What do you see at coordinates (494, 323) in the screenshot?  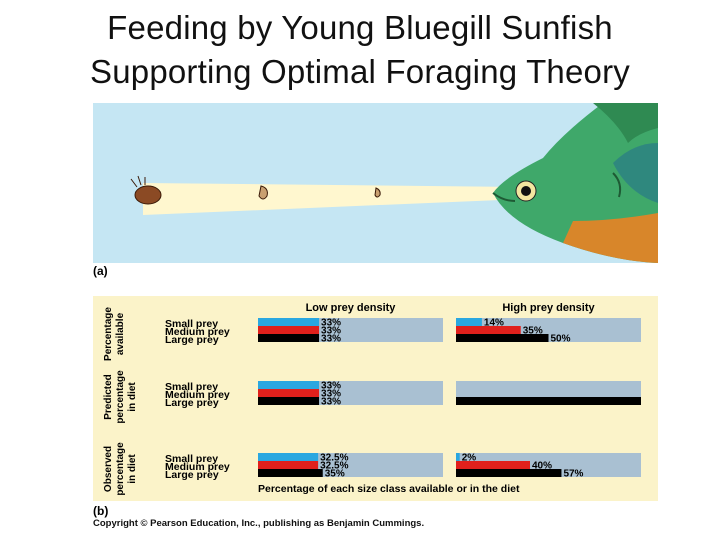 I see `data-label: 14%` at bounding box center [494, 323].